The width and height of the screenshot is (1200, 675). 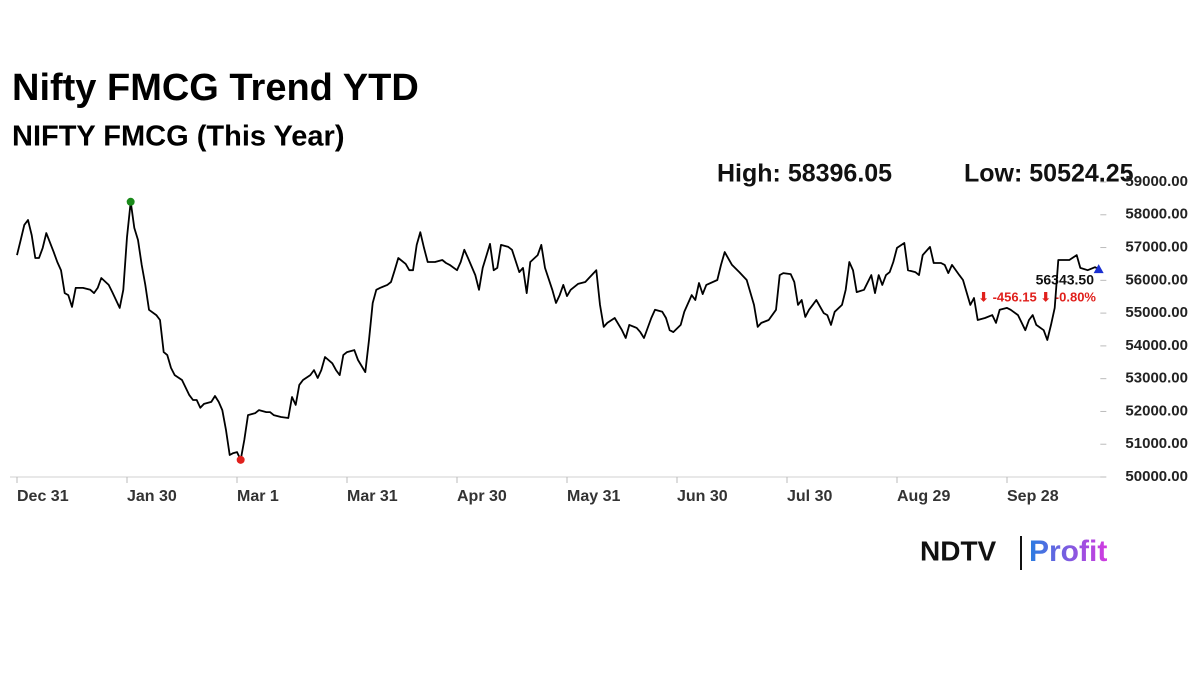 What do you see at coordinates (43, 496) in the screenshot?
I see `x-tick-label: Dec 31` at bounding box center [43, 496].